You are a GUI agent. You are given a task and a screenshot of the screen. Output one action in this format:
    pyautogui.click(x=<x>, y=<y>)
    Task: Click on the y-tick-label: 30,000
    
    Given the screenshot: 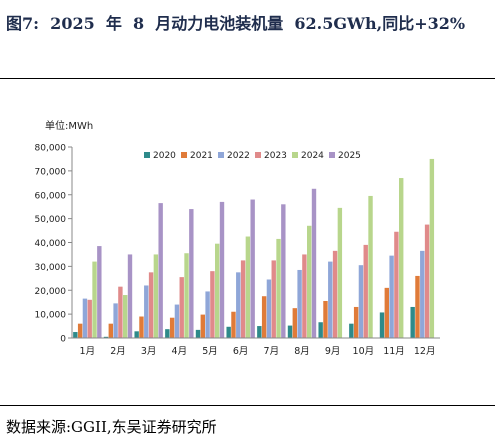 What is the action you would take?
    pyautogui.click(x=51, y=268)
    